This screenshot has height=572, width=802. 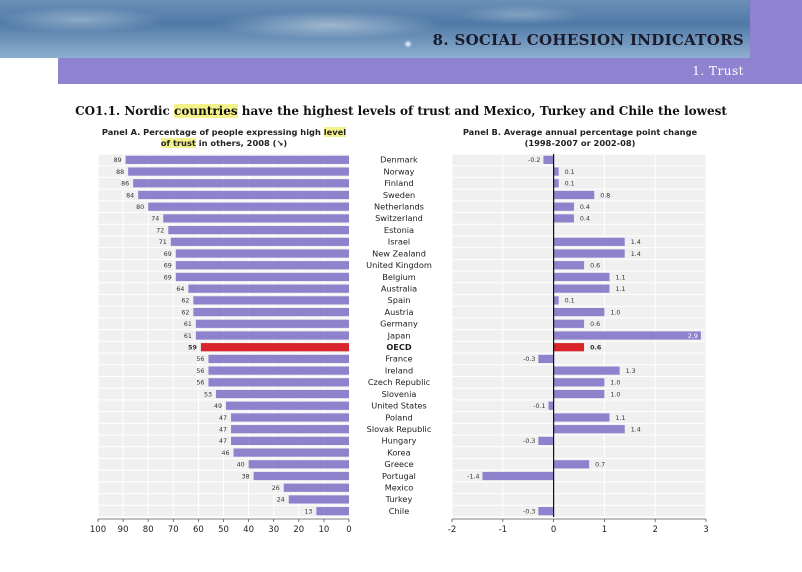 I want to click on panel-a-data-label: 46, so click(x=226, y=453).